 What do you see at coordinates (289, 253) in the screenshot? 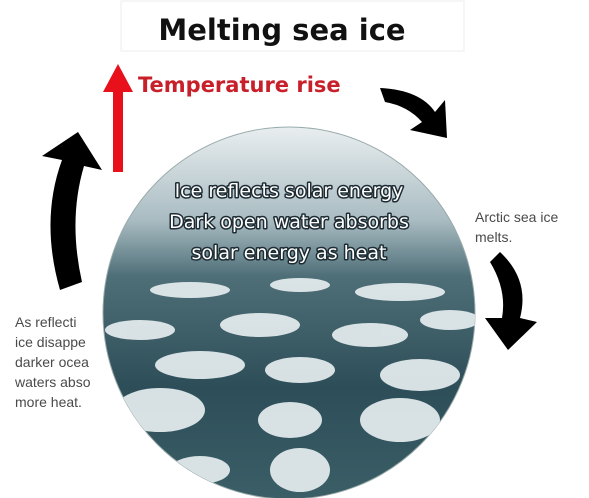
I see `circle-text-line: solar energy as heat` at bounding box center [289, 253].